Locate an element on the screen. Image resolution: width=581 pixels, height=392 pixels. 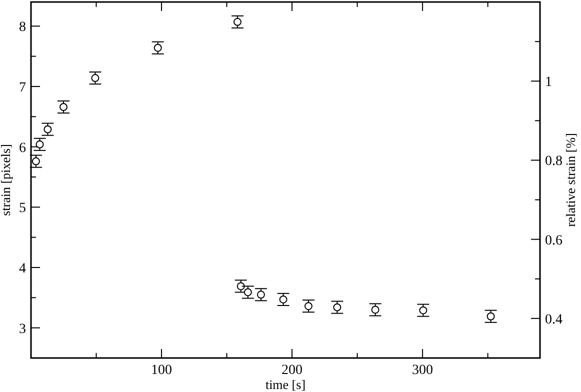
y-tick-label: 4 is located at coordinates (22, 268).